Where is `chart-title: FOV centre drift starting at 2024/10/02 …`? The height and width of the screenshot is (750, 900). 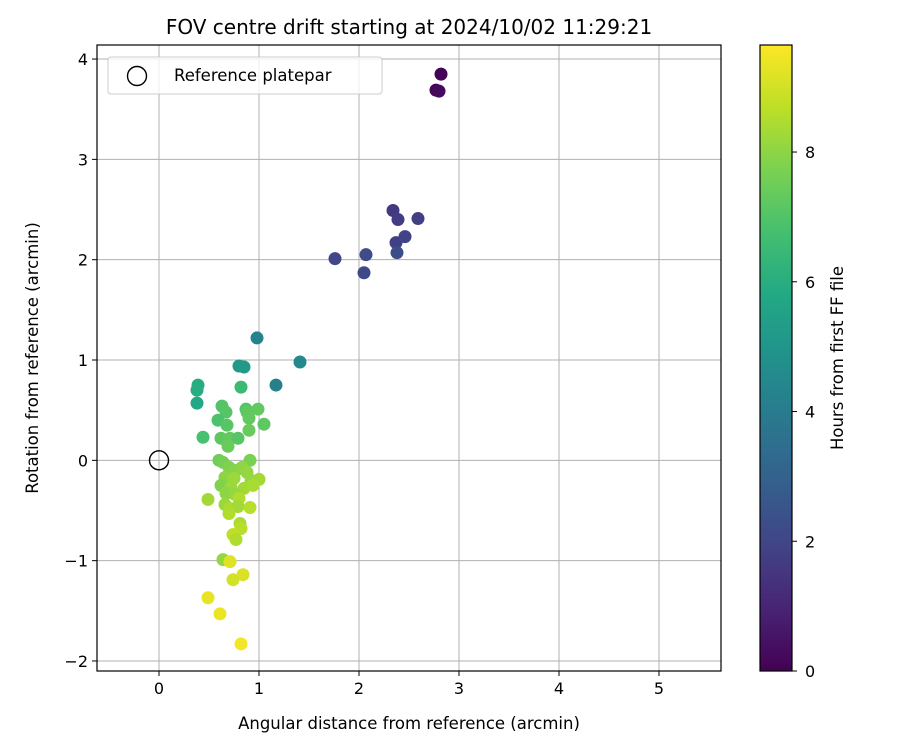
chart-title: FOV centre drift starting at 2024/10/02 … is located at coordinates (409, 27).